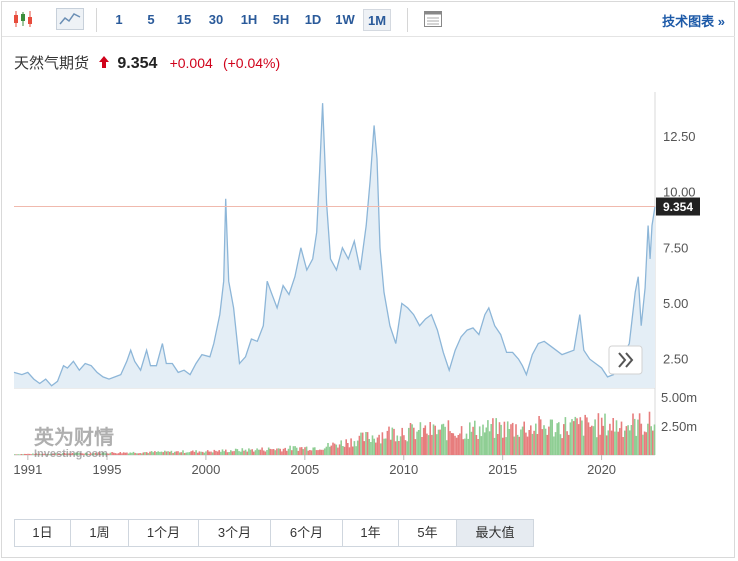 The width and height of the screenshot is (738, 561). I want to click on timeframe-15: 15, so click(184, 19).